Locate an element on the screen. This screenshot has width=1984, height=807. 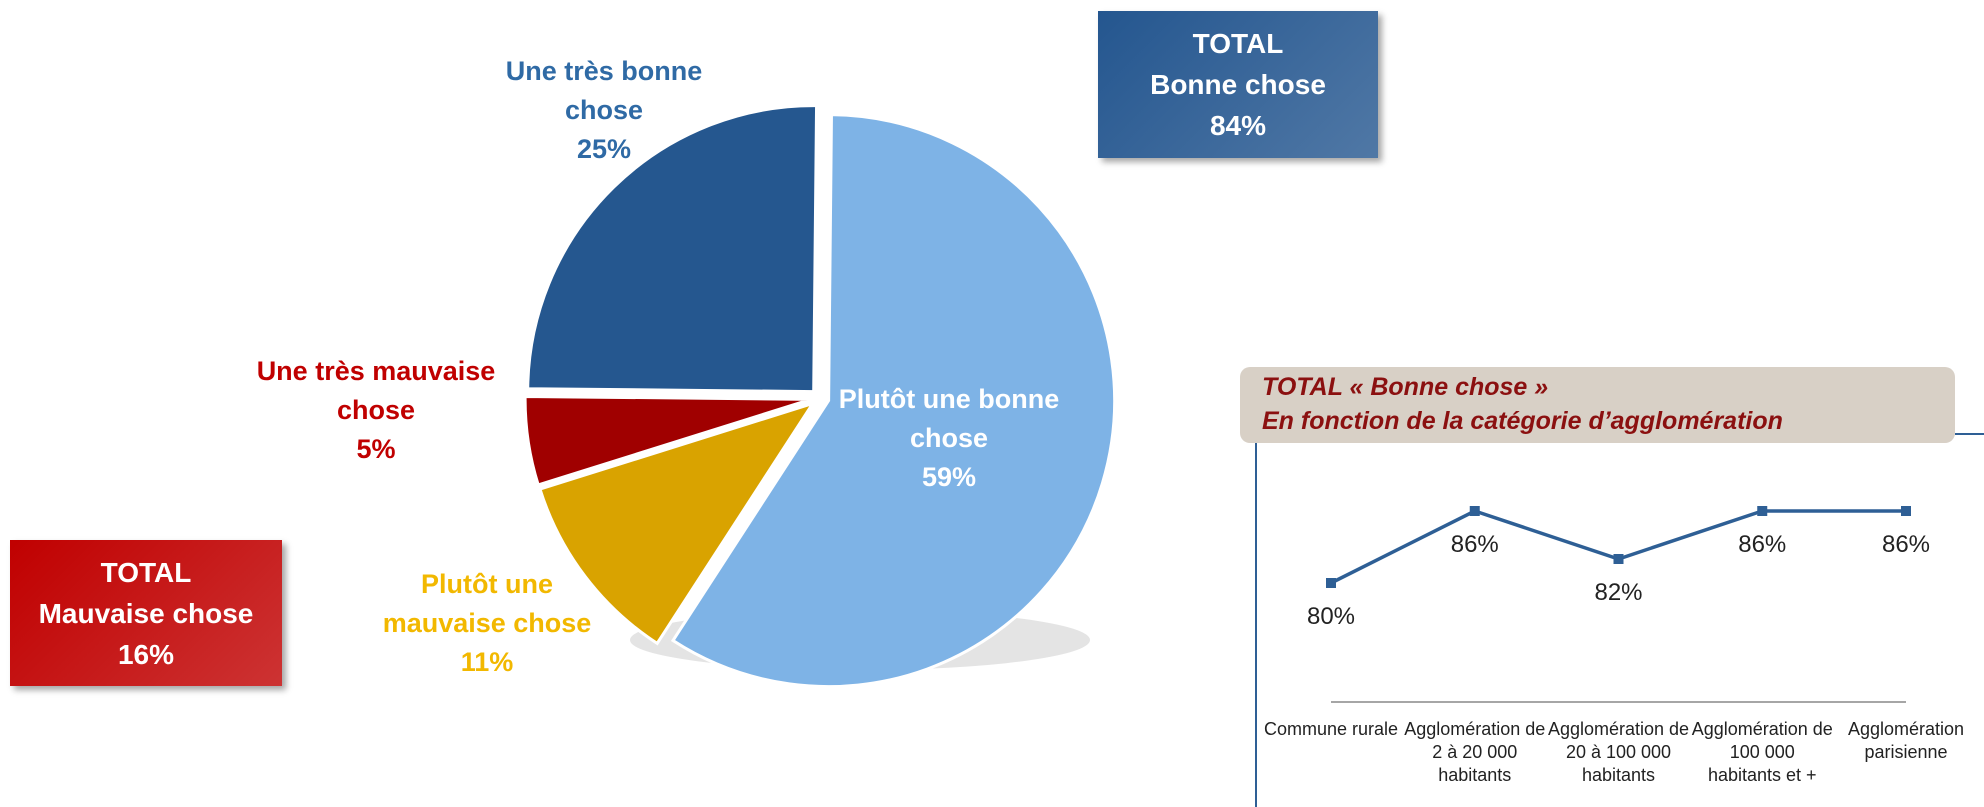
panel-header is located at coordinates (1597, 405).